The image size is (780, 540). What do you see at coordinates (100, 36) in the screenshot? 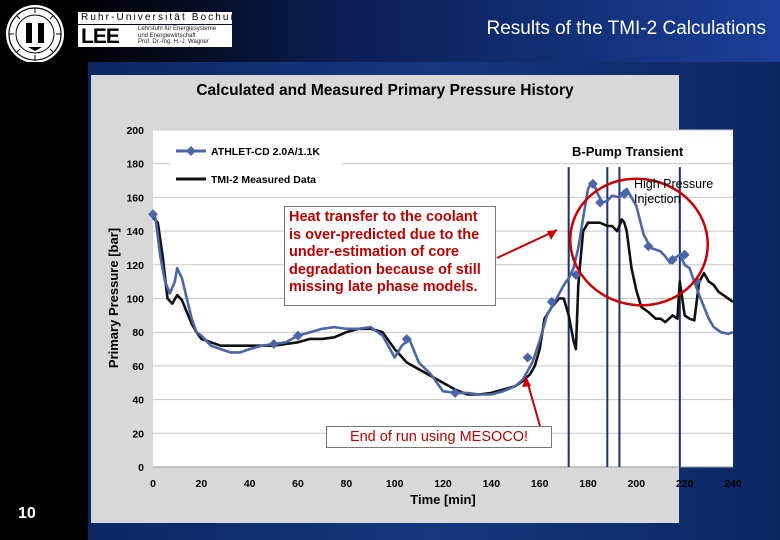
I see `institute-abbr: LEE` at bounding box center [100, 36].